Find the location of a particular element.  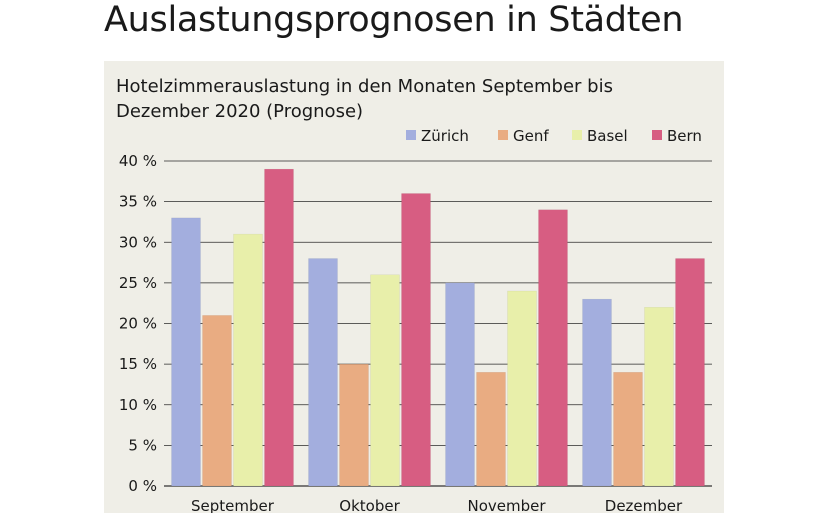

y-tick-label: 25 % is located at coordinates (138, 283).